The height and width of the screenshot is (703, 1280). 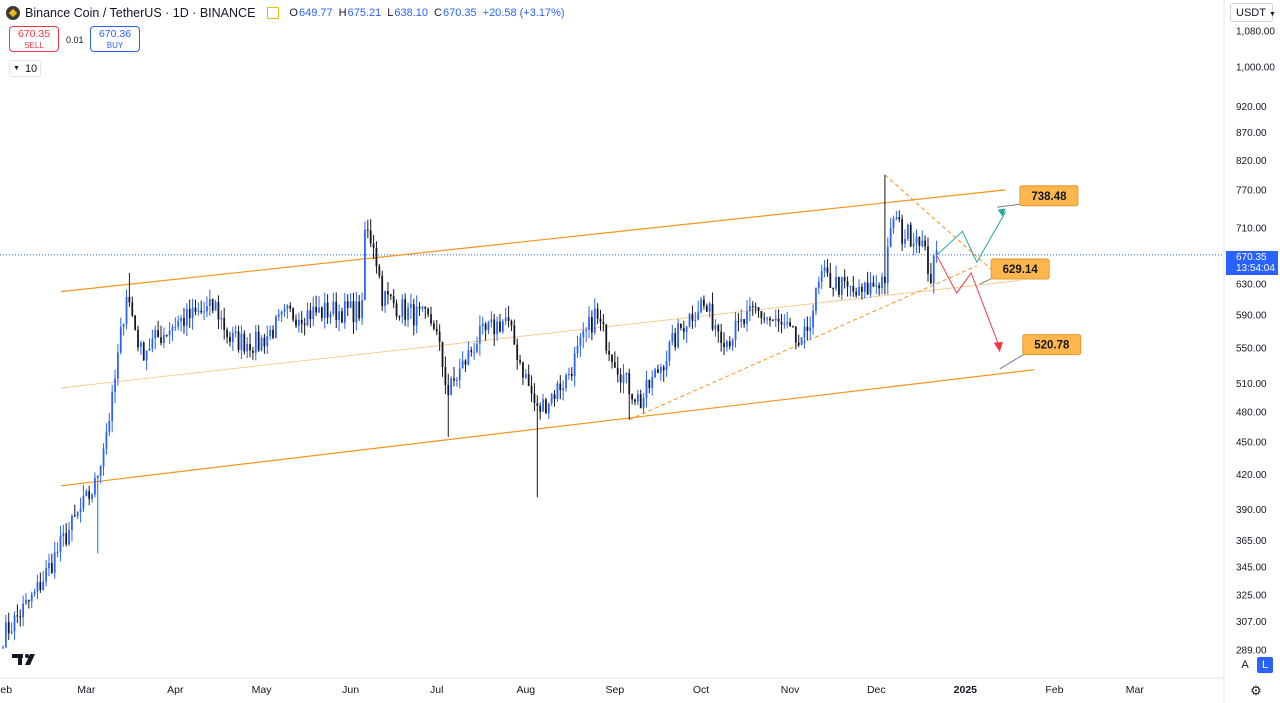 I want to click on price-target-label: 738.48, so click(x=1037, y=196).